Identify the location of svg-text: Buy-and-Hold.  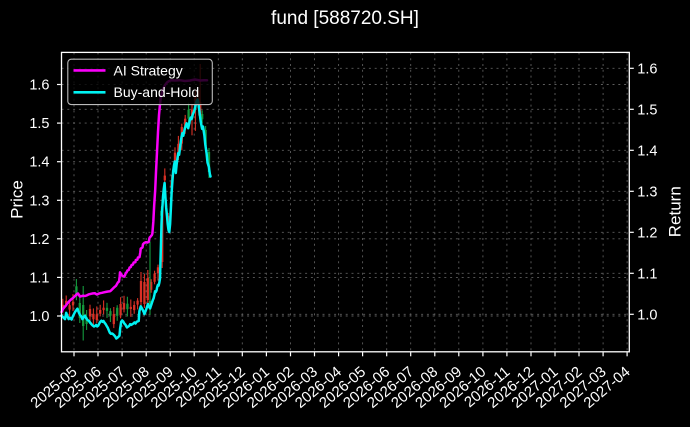
(157, 92).